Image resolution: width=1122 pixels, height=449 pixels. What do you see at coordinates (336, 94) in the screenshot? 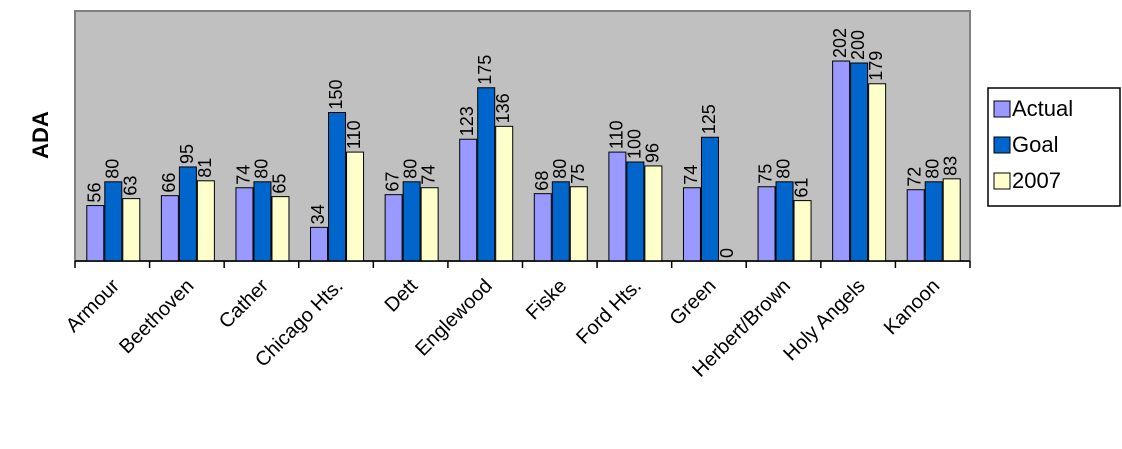
I see `data-label: 150` at bounding box center [336, 94].